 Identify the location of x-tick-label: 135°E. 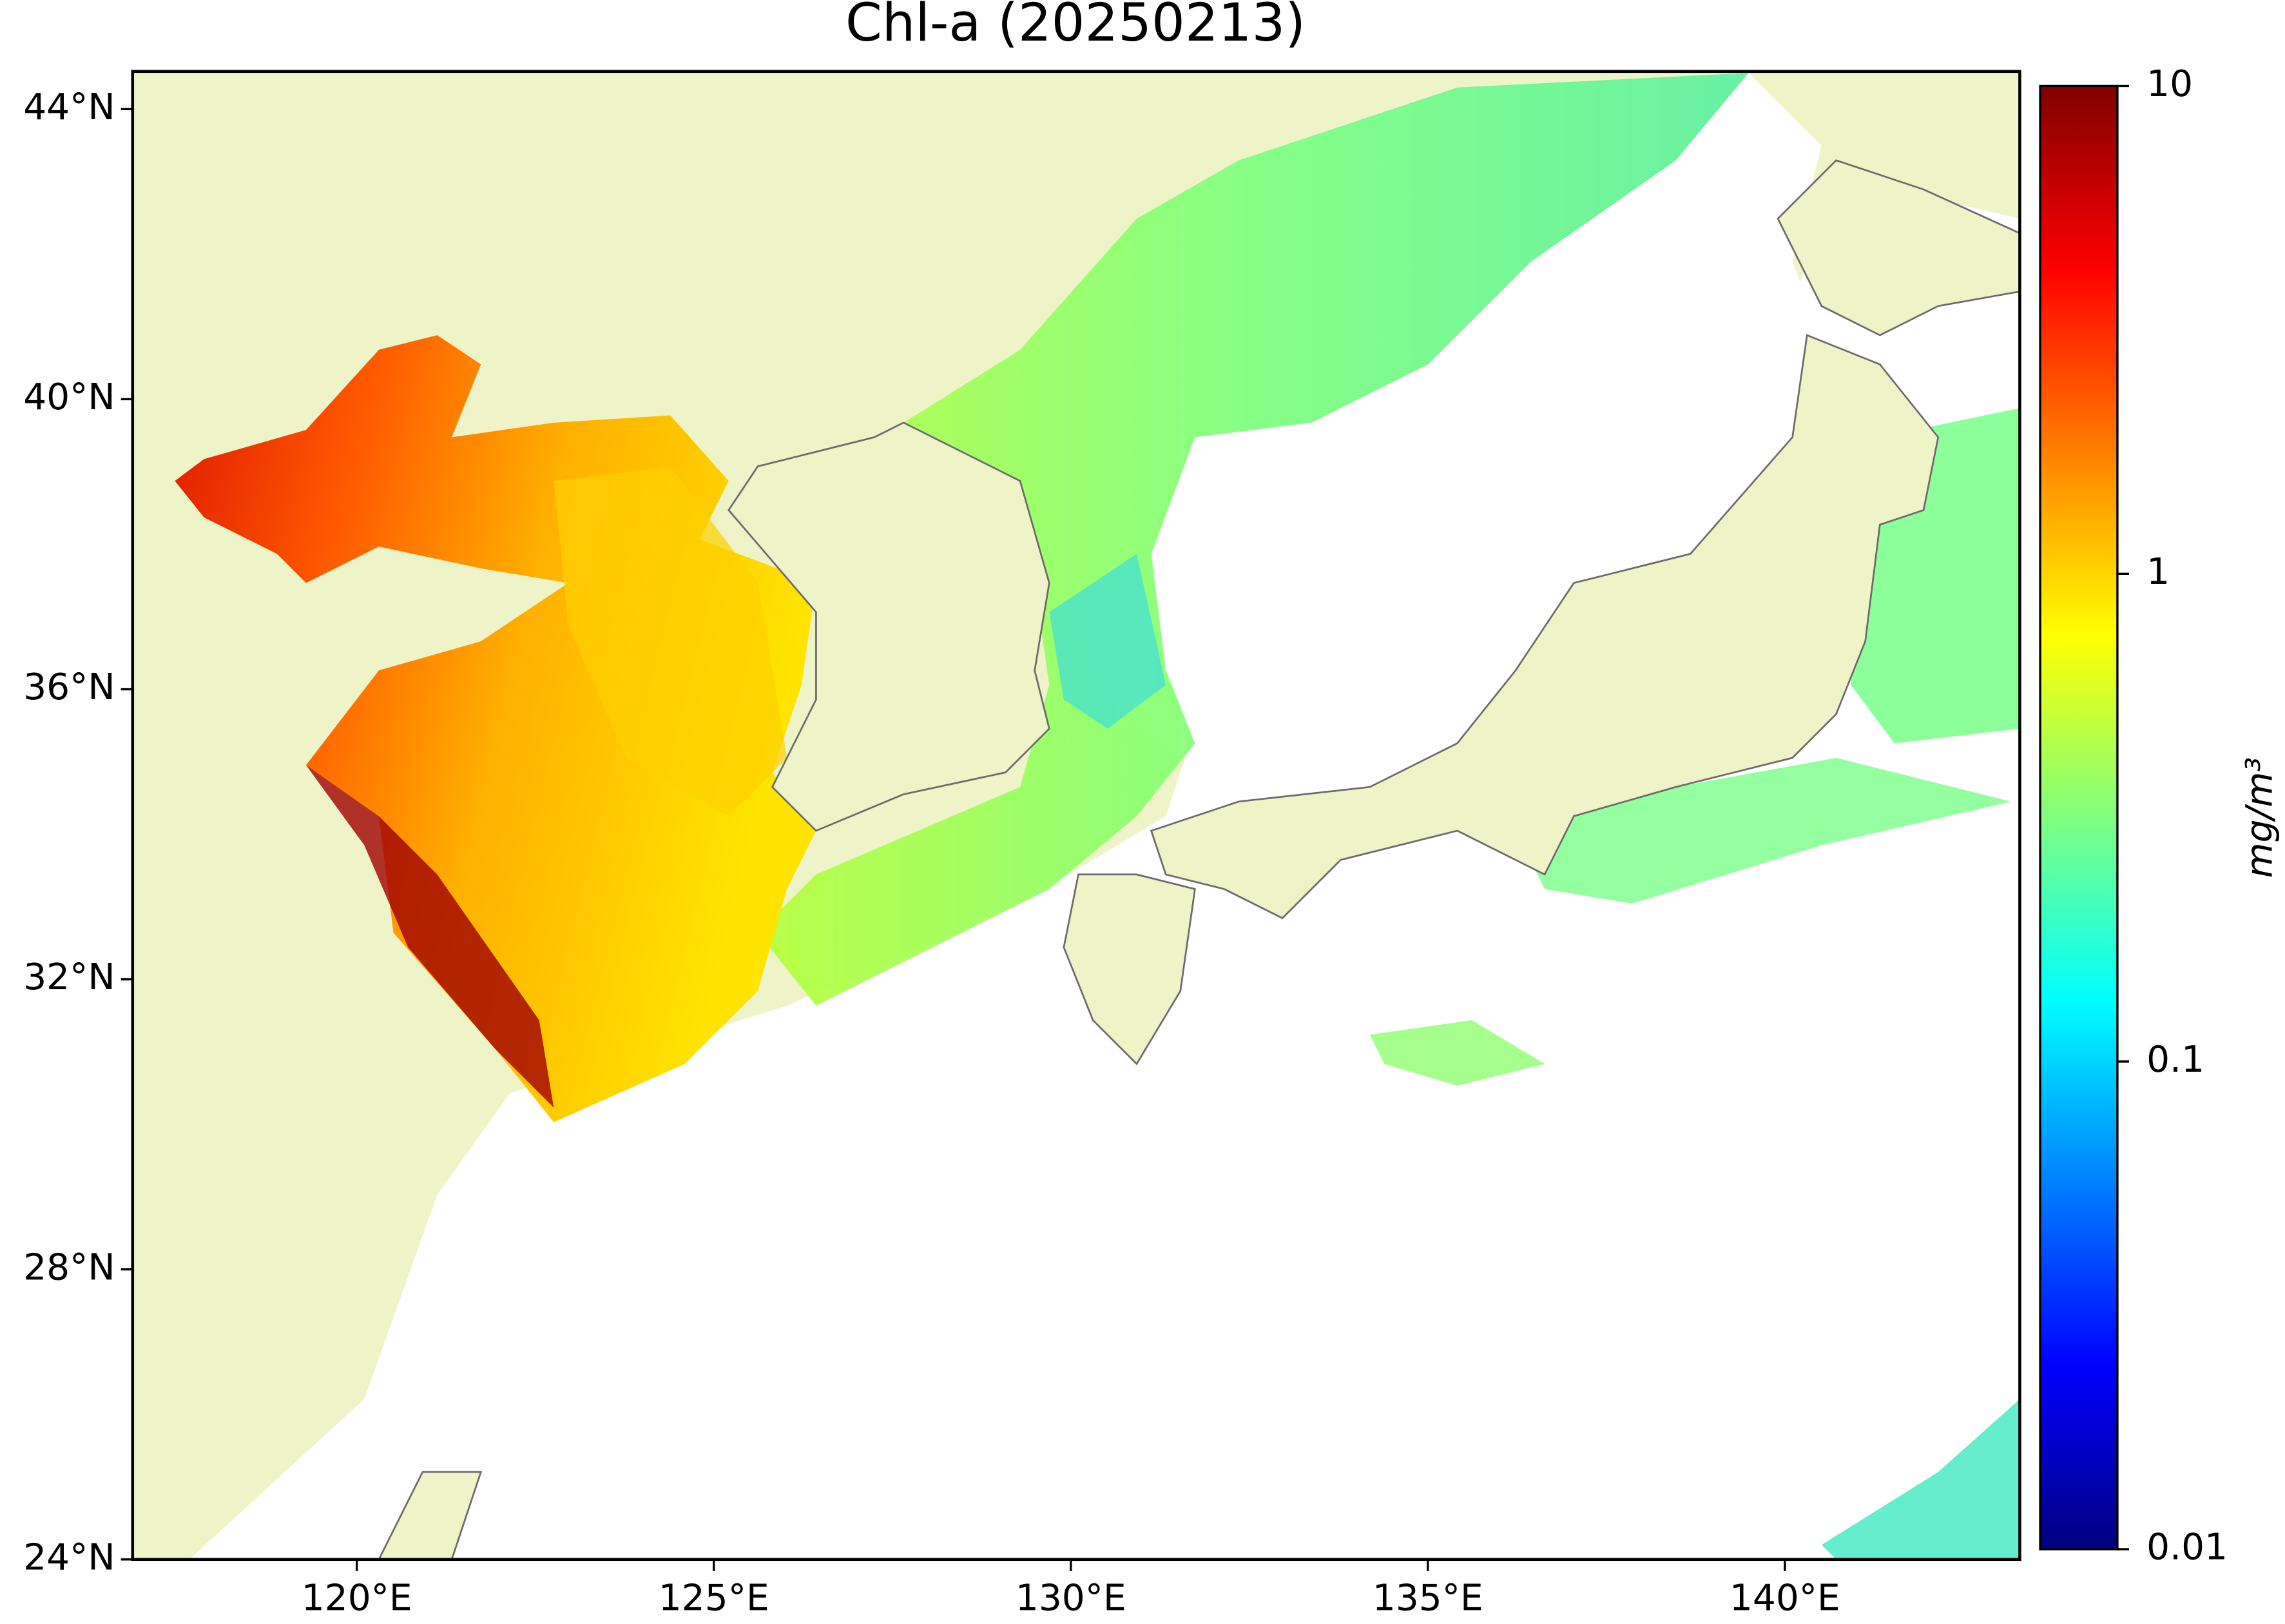
(1428, 1598).